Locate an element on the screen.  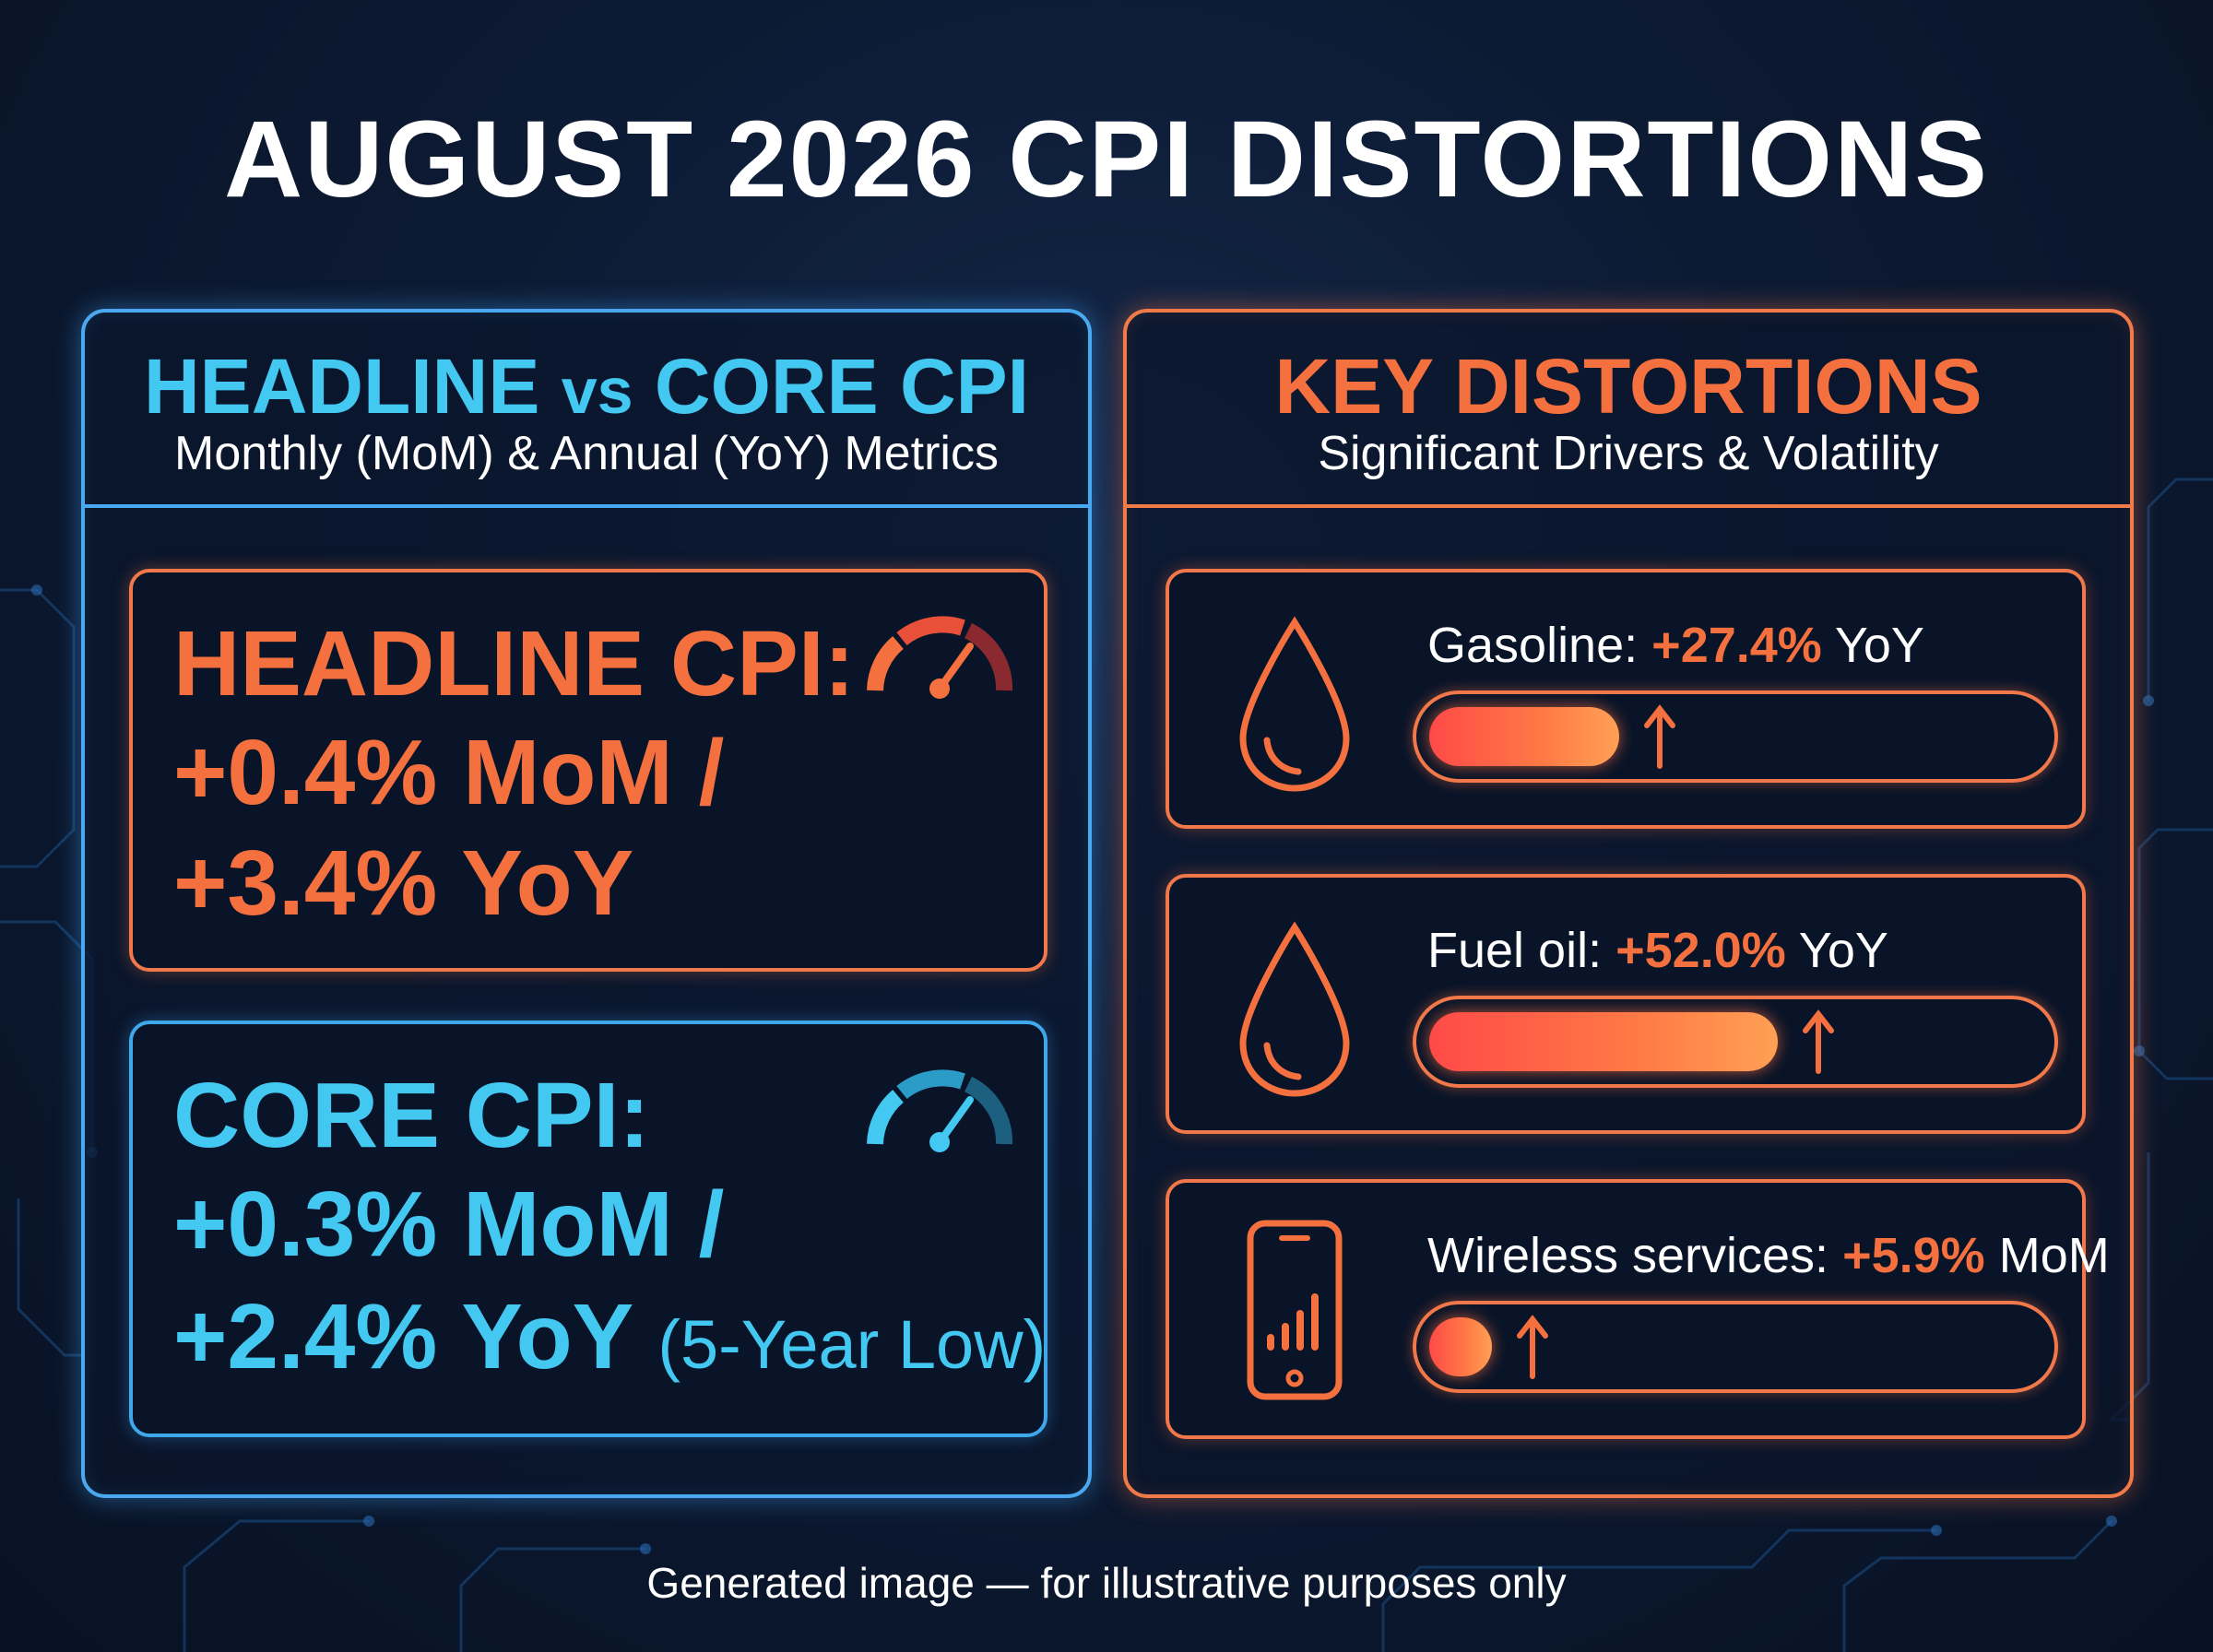
smartphone-signal-icon is located at coordinates (1295, 1310).